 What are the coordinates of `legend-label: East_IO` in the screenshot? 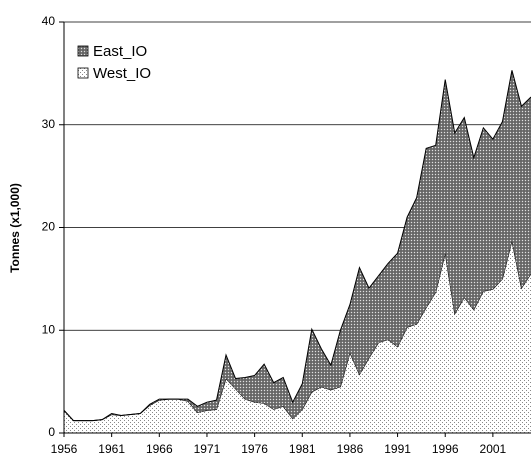 It's located at (120, 51).